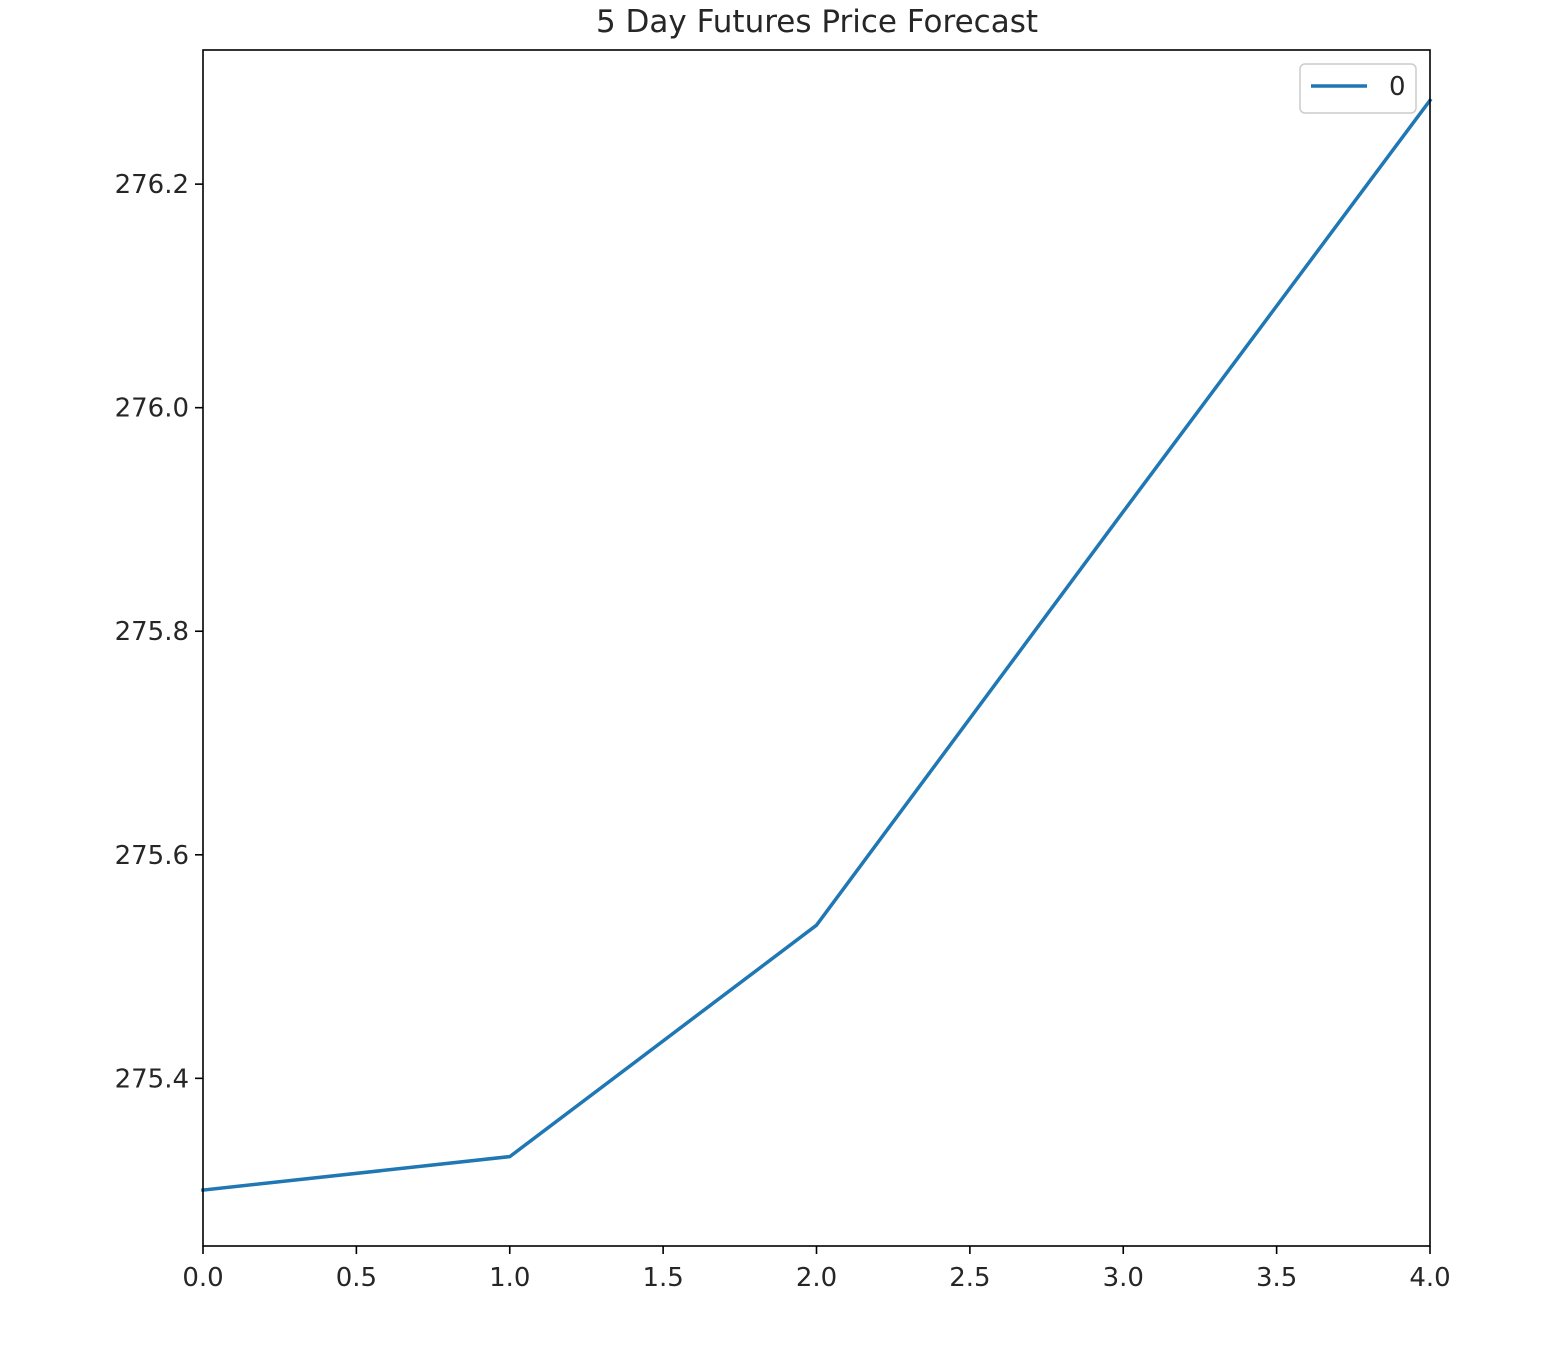 The width and height of the screenshot is (1565, 1360). Describe the element at coordinates (152, 632) in the screenshot. I see `y-tick-label: 275.8` at that location.